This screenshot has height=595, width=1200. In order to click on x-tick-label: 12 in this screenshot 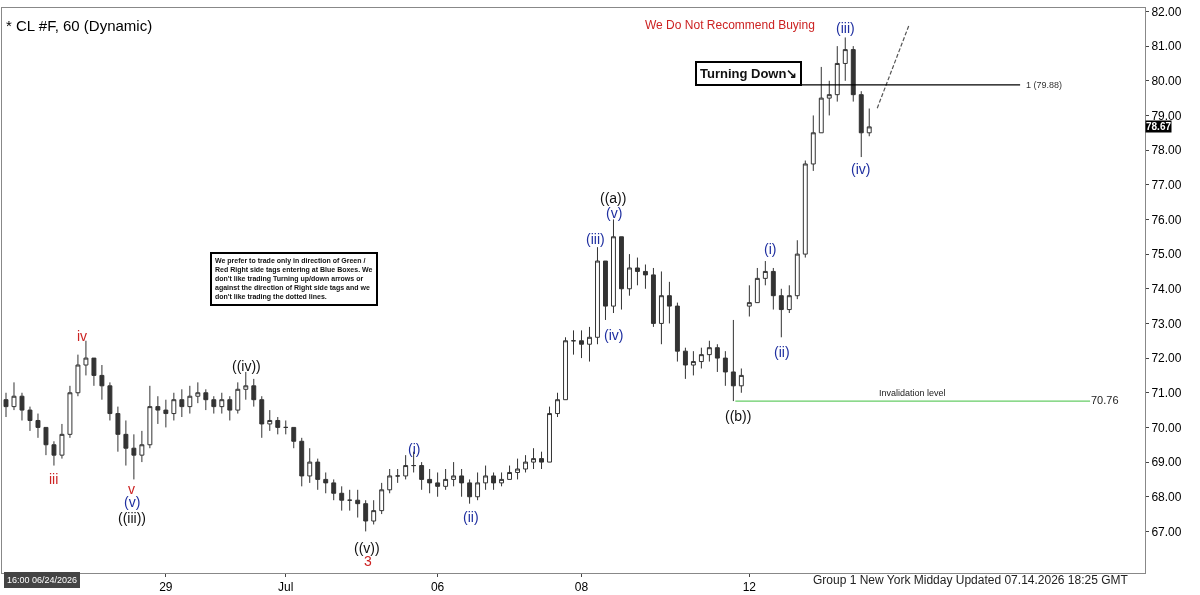, I will do `click(749, 587)`.